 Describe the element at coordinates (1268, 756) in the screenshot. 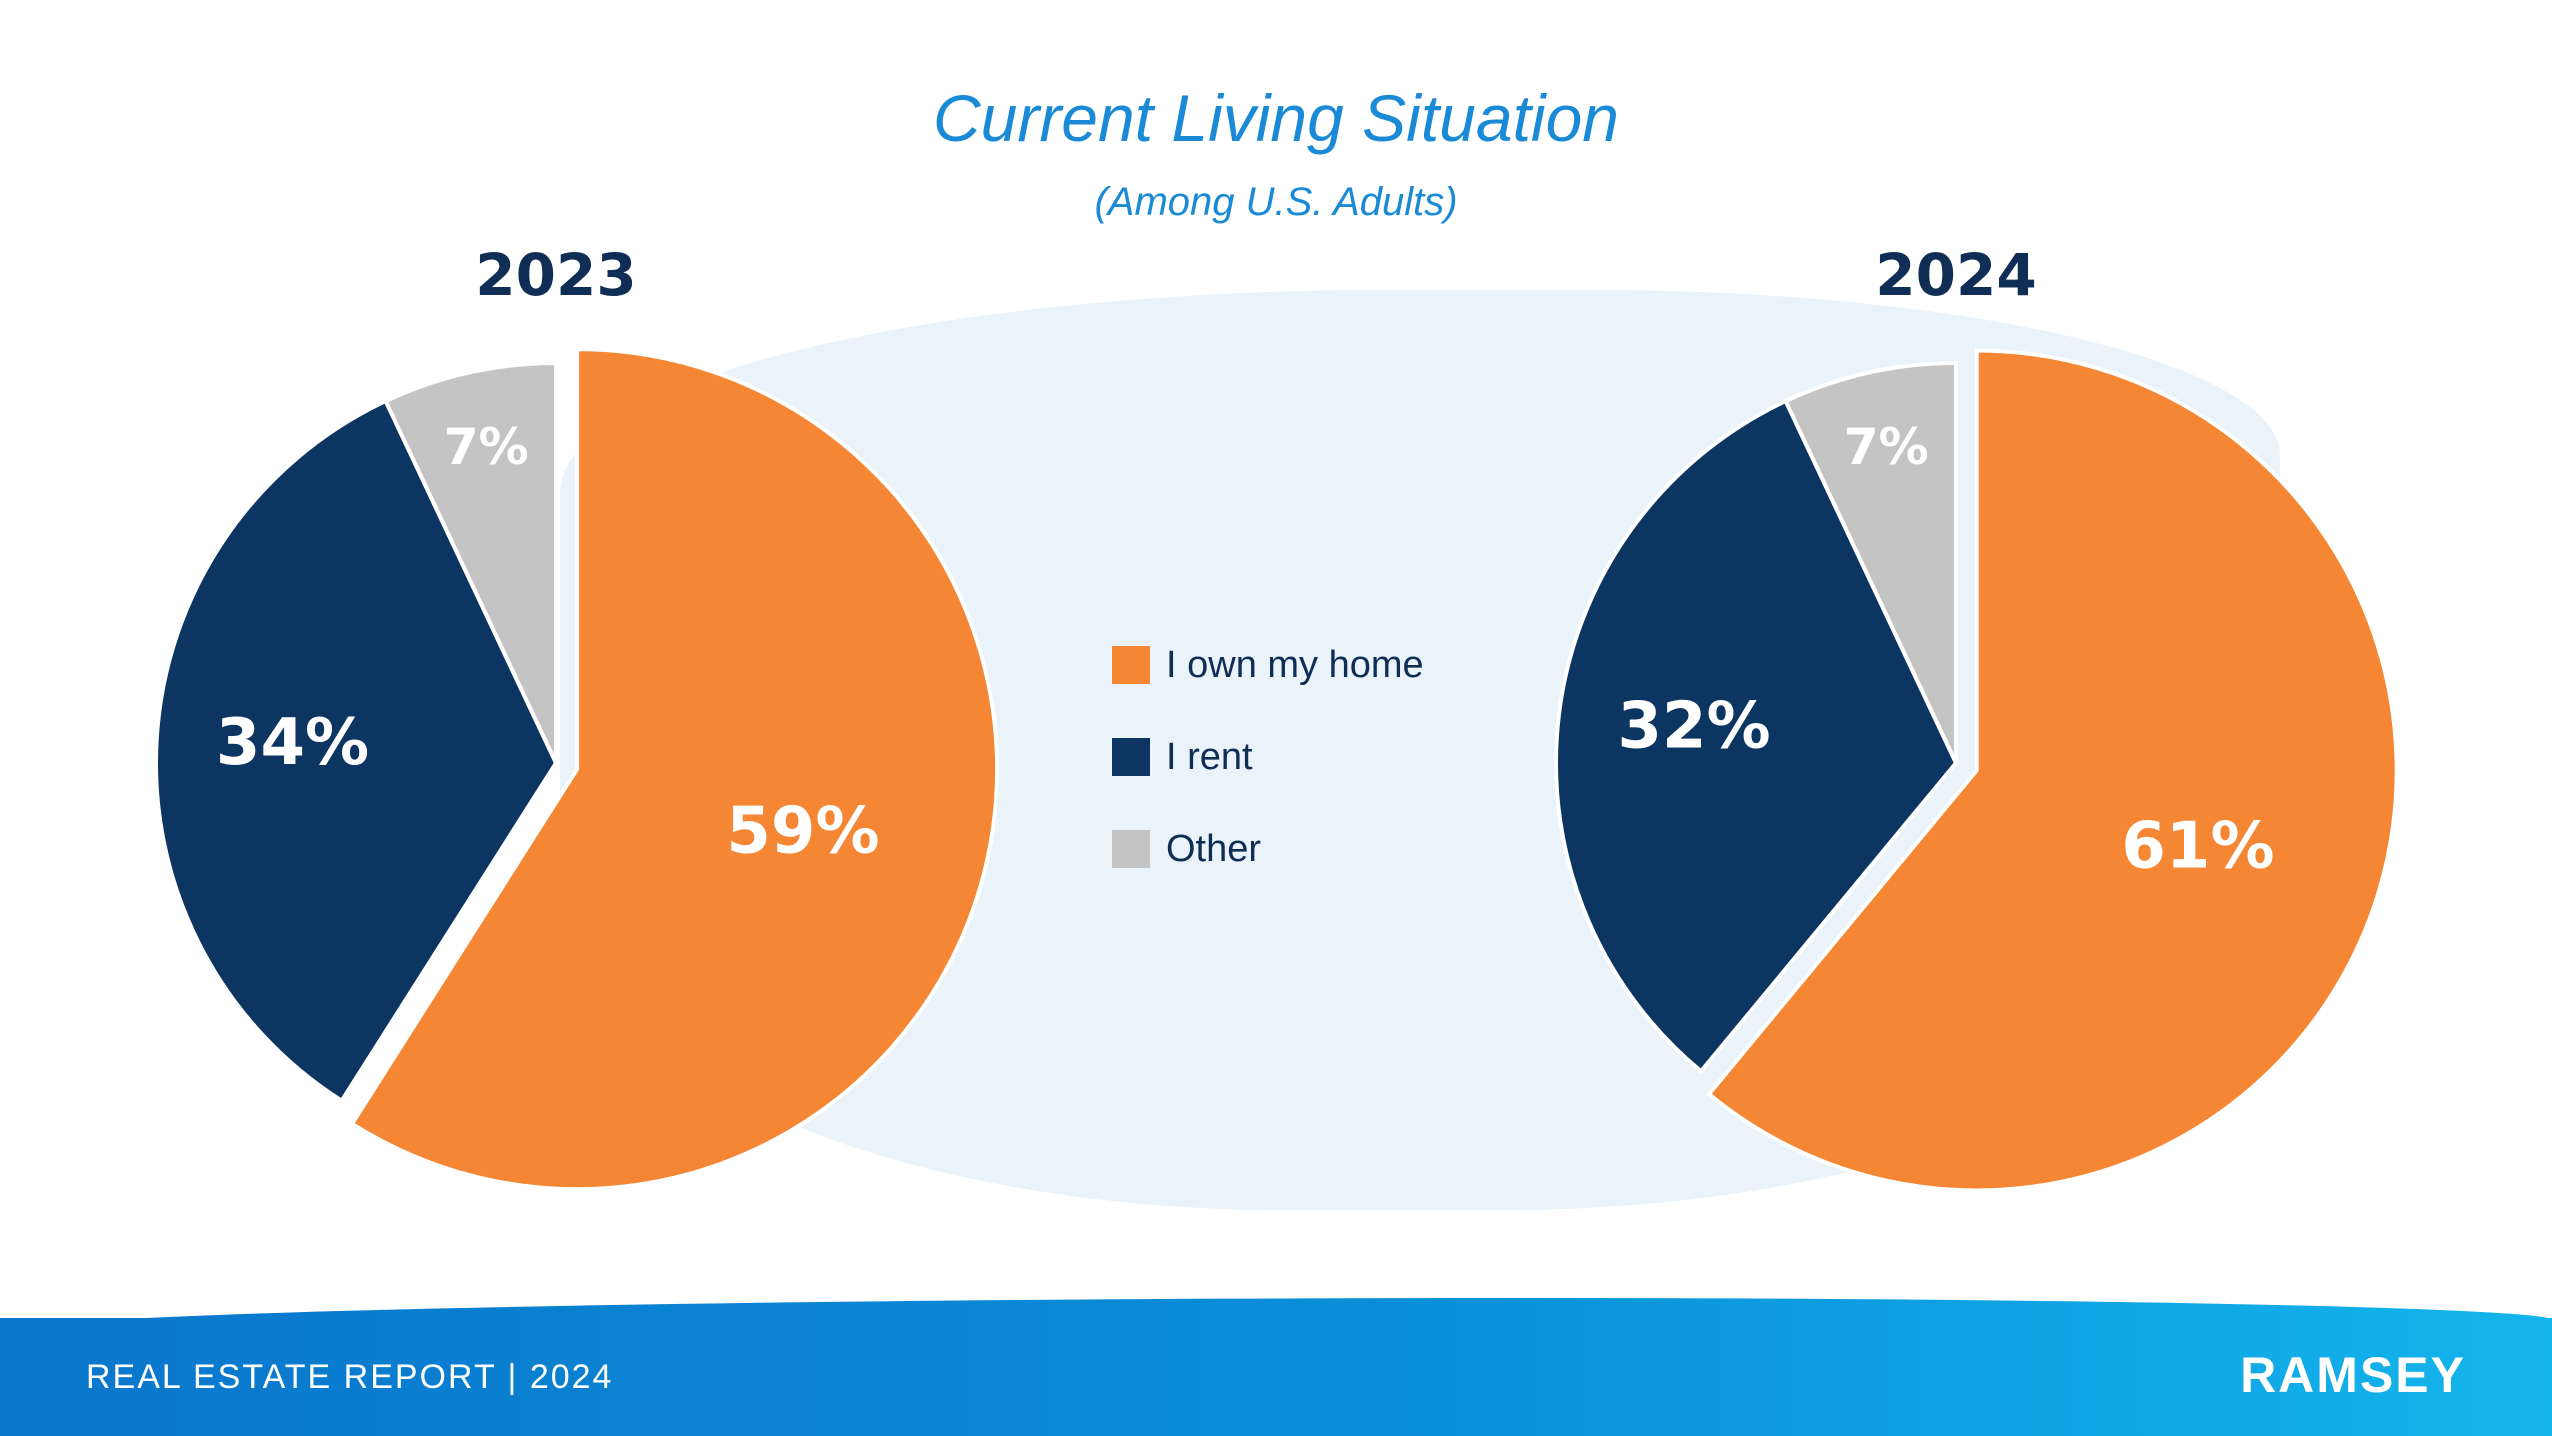

I see `legend-item-rent: I rent` at that location.